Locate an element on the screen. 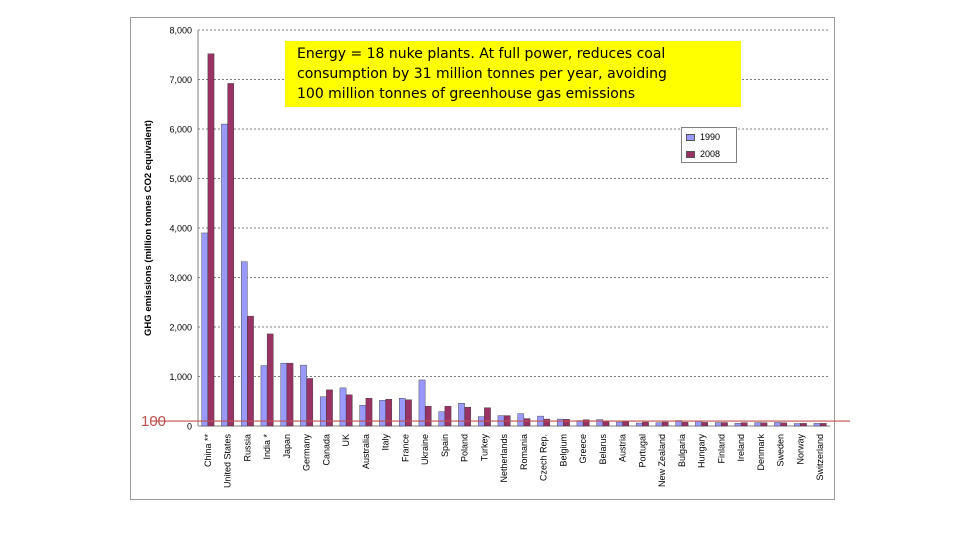 This screenshot has height=540, width=960. legend-label-2008: 2008 is located at coordinates (710, 154).